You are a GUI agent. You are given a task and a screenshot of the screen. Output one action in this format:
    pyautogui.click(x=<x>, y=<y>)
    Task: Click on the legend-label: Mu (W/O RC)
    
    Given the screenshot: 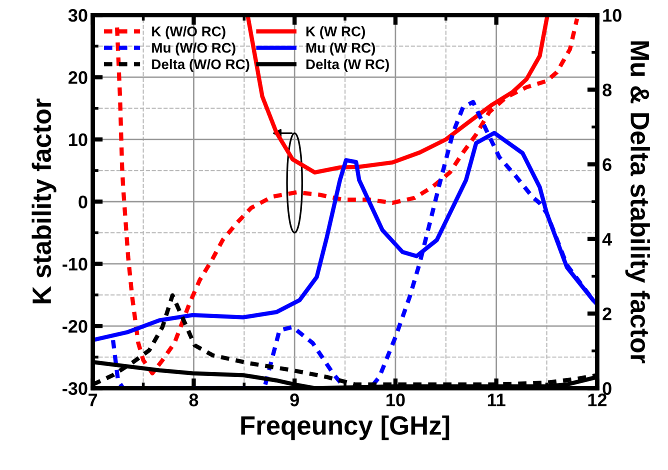 What is the action you would take?
    pyautogui.click(x=194, y=49)
    